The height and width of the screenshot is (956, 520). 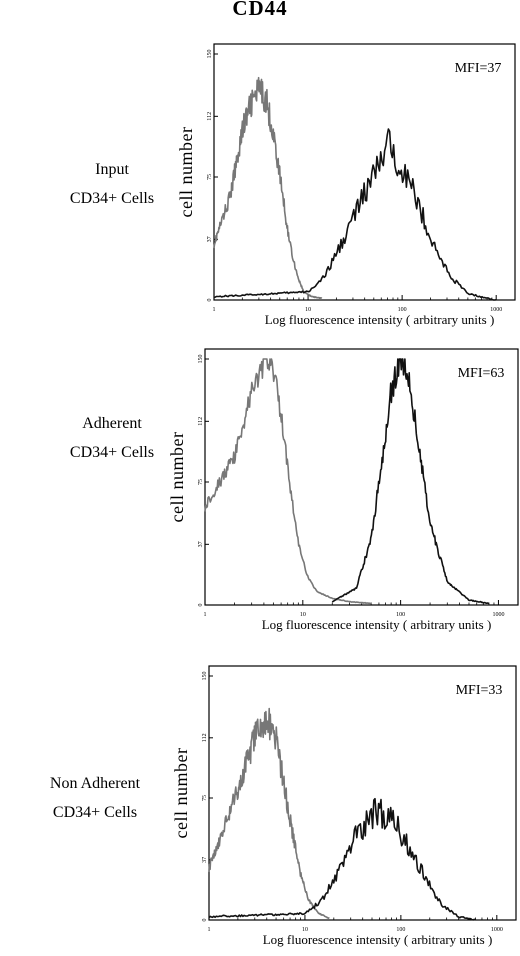 What do you see at coordinates (112, 169) in the screenshot?
I see `row-label-line-1: Input` at bounding box center [112, 169].